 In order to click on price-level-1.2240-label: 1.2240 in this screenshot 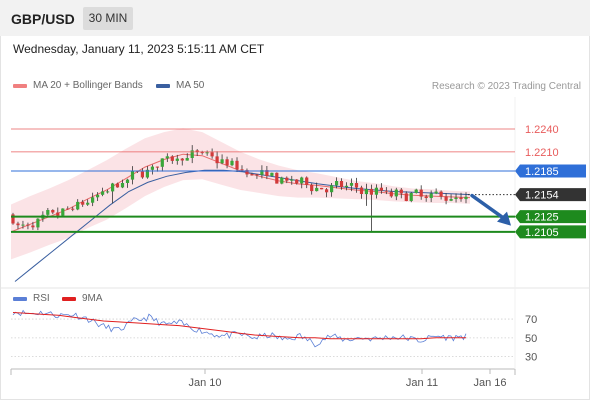, I will do `click(542, 130)`.